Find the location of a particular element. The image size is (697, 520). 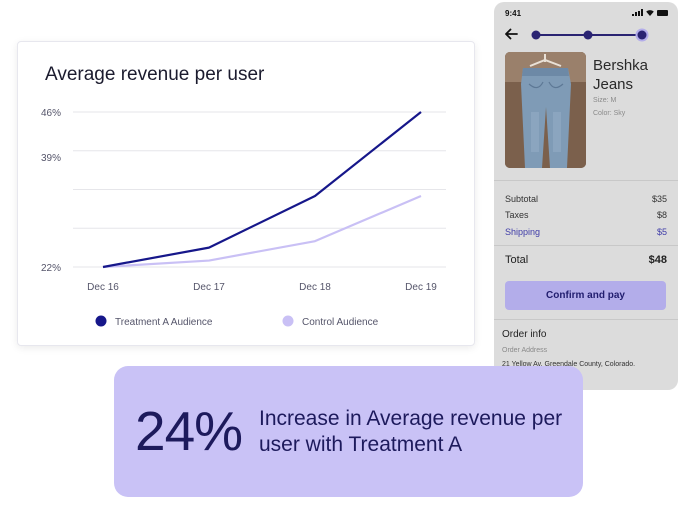

total-label: Total is located at coordinates (517, 260).